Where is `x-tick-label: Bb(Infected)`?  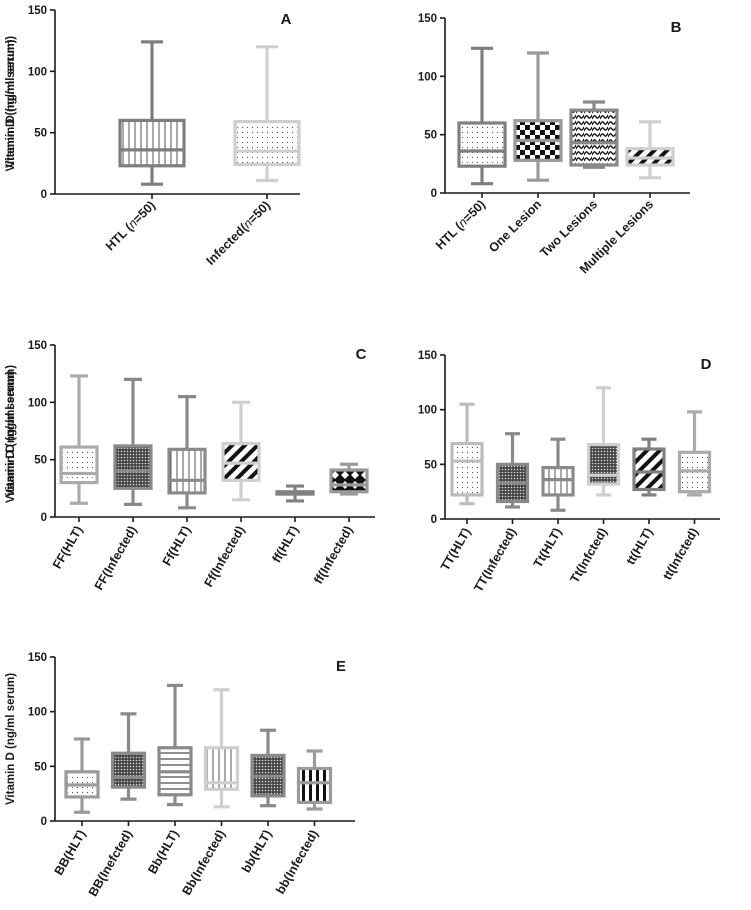
x-tick-label: Bb(Infected) is located at coordinates (204, 863).